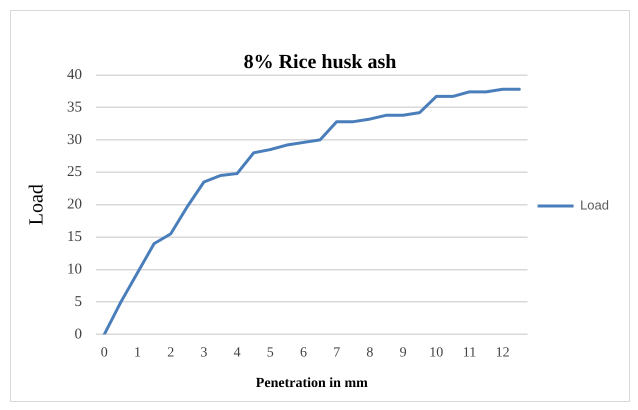  I want to click on x-tick-label: 7, so click(336, 352).